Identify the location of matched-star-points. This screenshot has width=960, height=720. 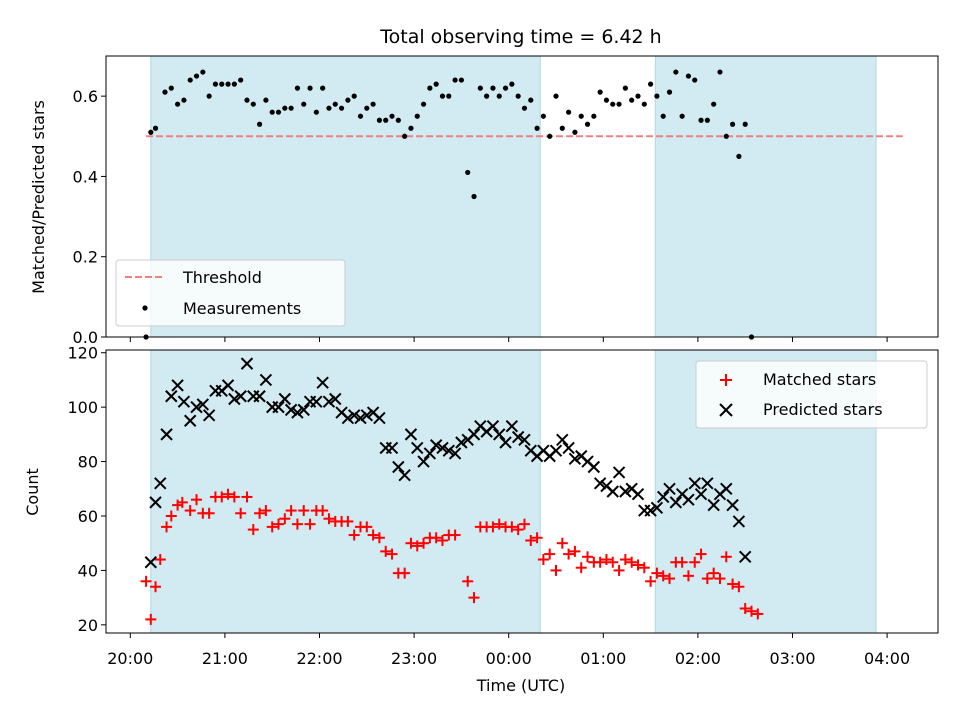
(452, 556).